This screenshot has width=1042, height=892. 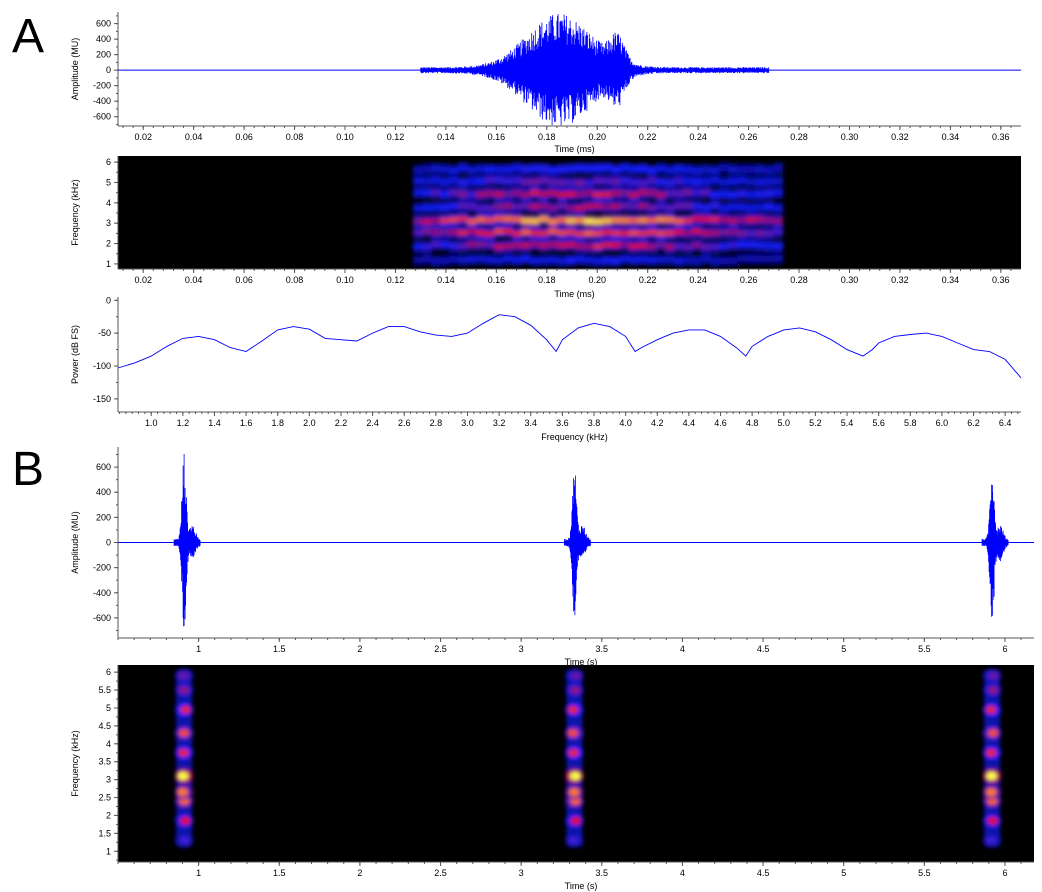 What do you see at coordinates (847, 423) in the screenshot?
I see `a-power-spectrum-x-tick-label: 5.4` at bounding box center [847, 423].